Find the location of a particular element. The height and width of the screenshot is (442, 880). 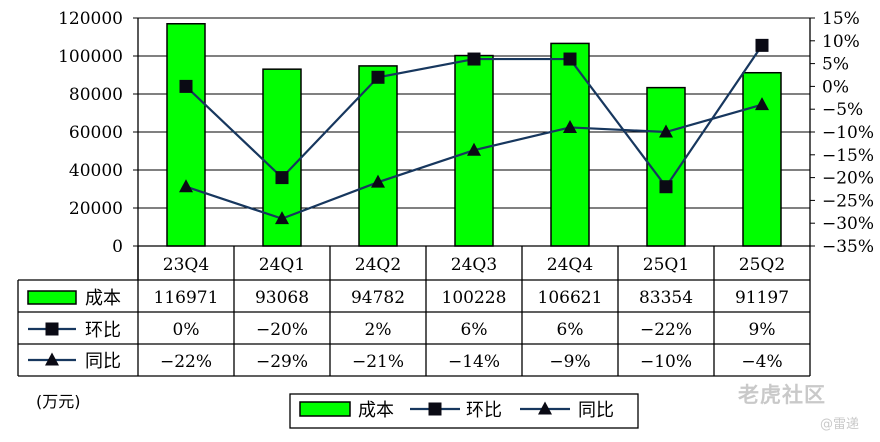

x-axis-tick-label: 24Q3 is located at coordinates (474, 265).